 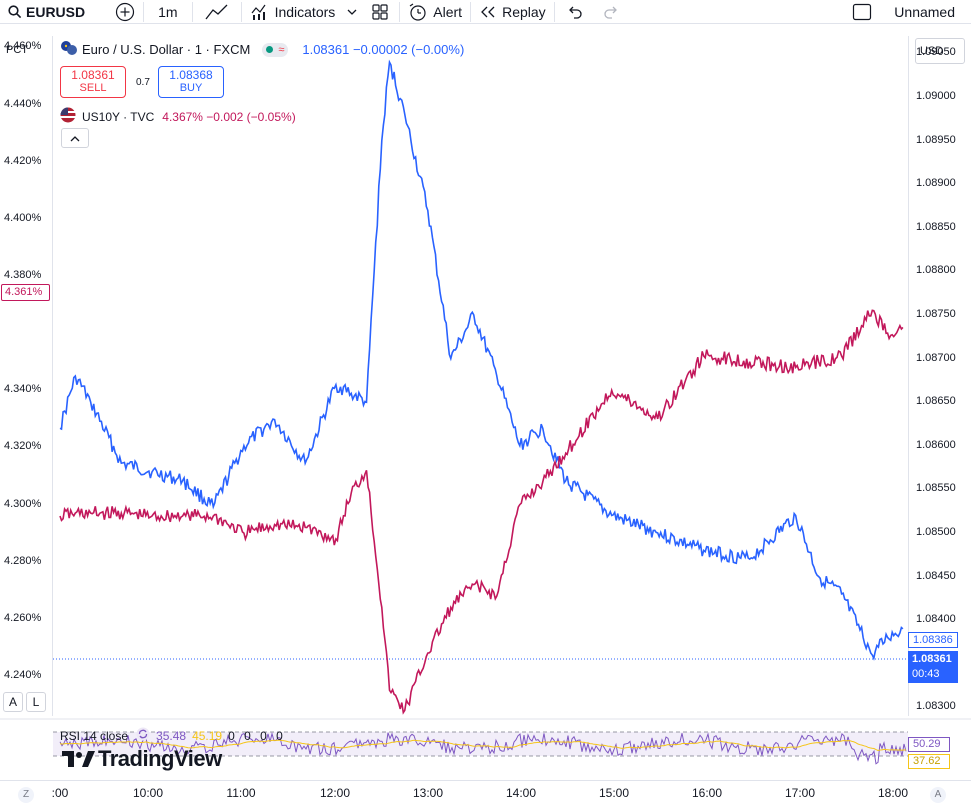 I want to click on right-tick-label: 1.08450, so click(x=936, y=575).